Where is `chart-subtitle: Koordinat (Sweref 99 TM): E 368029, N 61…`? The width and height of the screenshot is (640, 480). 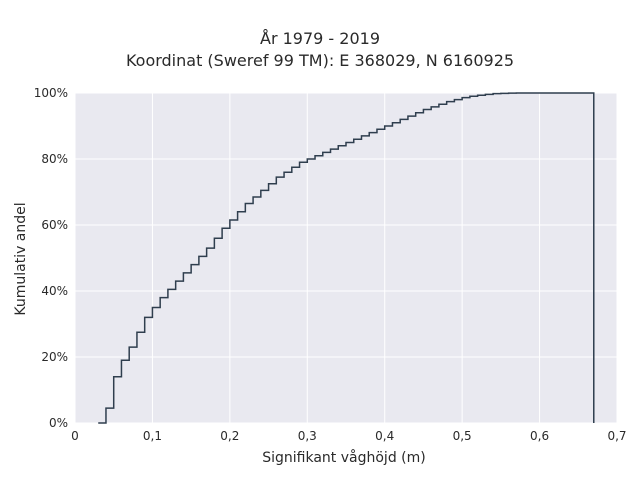
chart-subtitle: Koordinat (Sweref 99 TM): E 368029, N 61… is located at coordinates (320, 60).